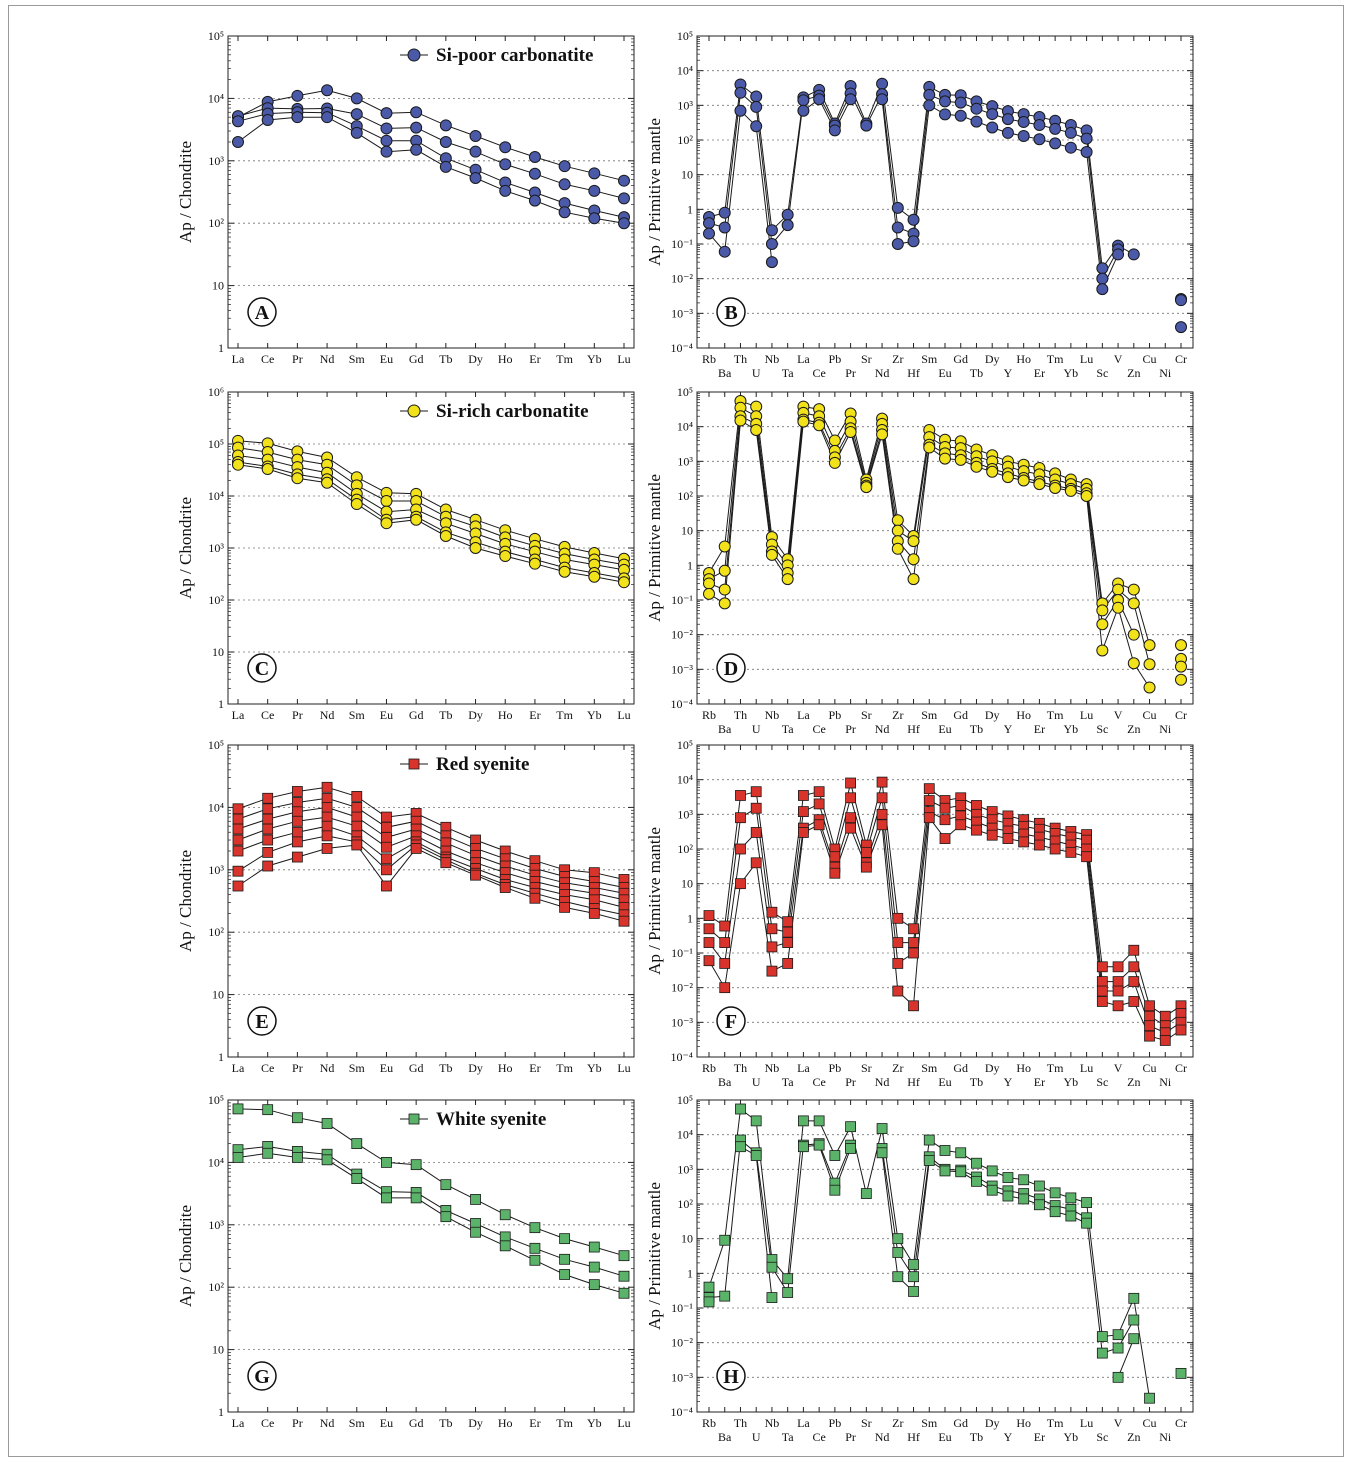  Describe the element at coordinates (756, 729) in the screenshot. I see `x-tick-label: U` at that location.